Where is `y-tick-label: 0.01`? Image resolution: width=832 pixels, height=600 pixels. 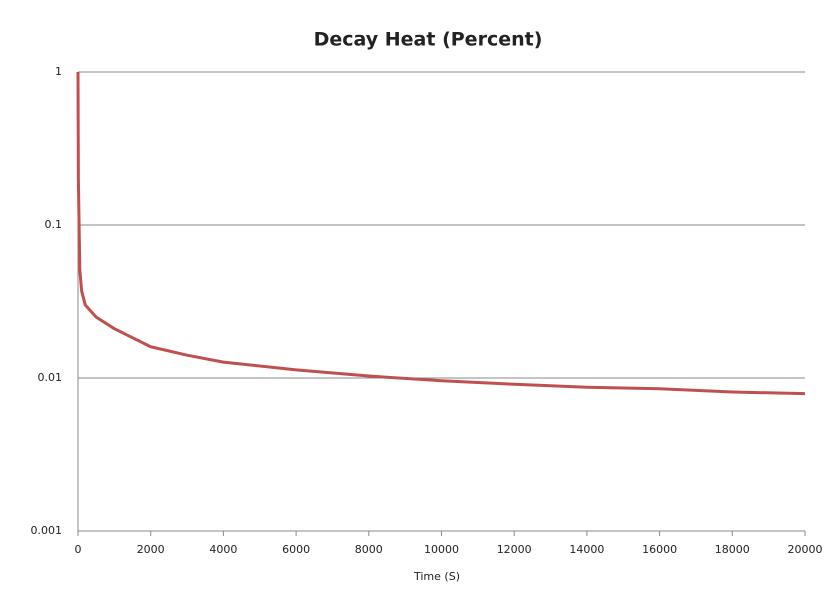
y-tick-label: 0.01 is located at coordinates (50, 377).